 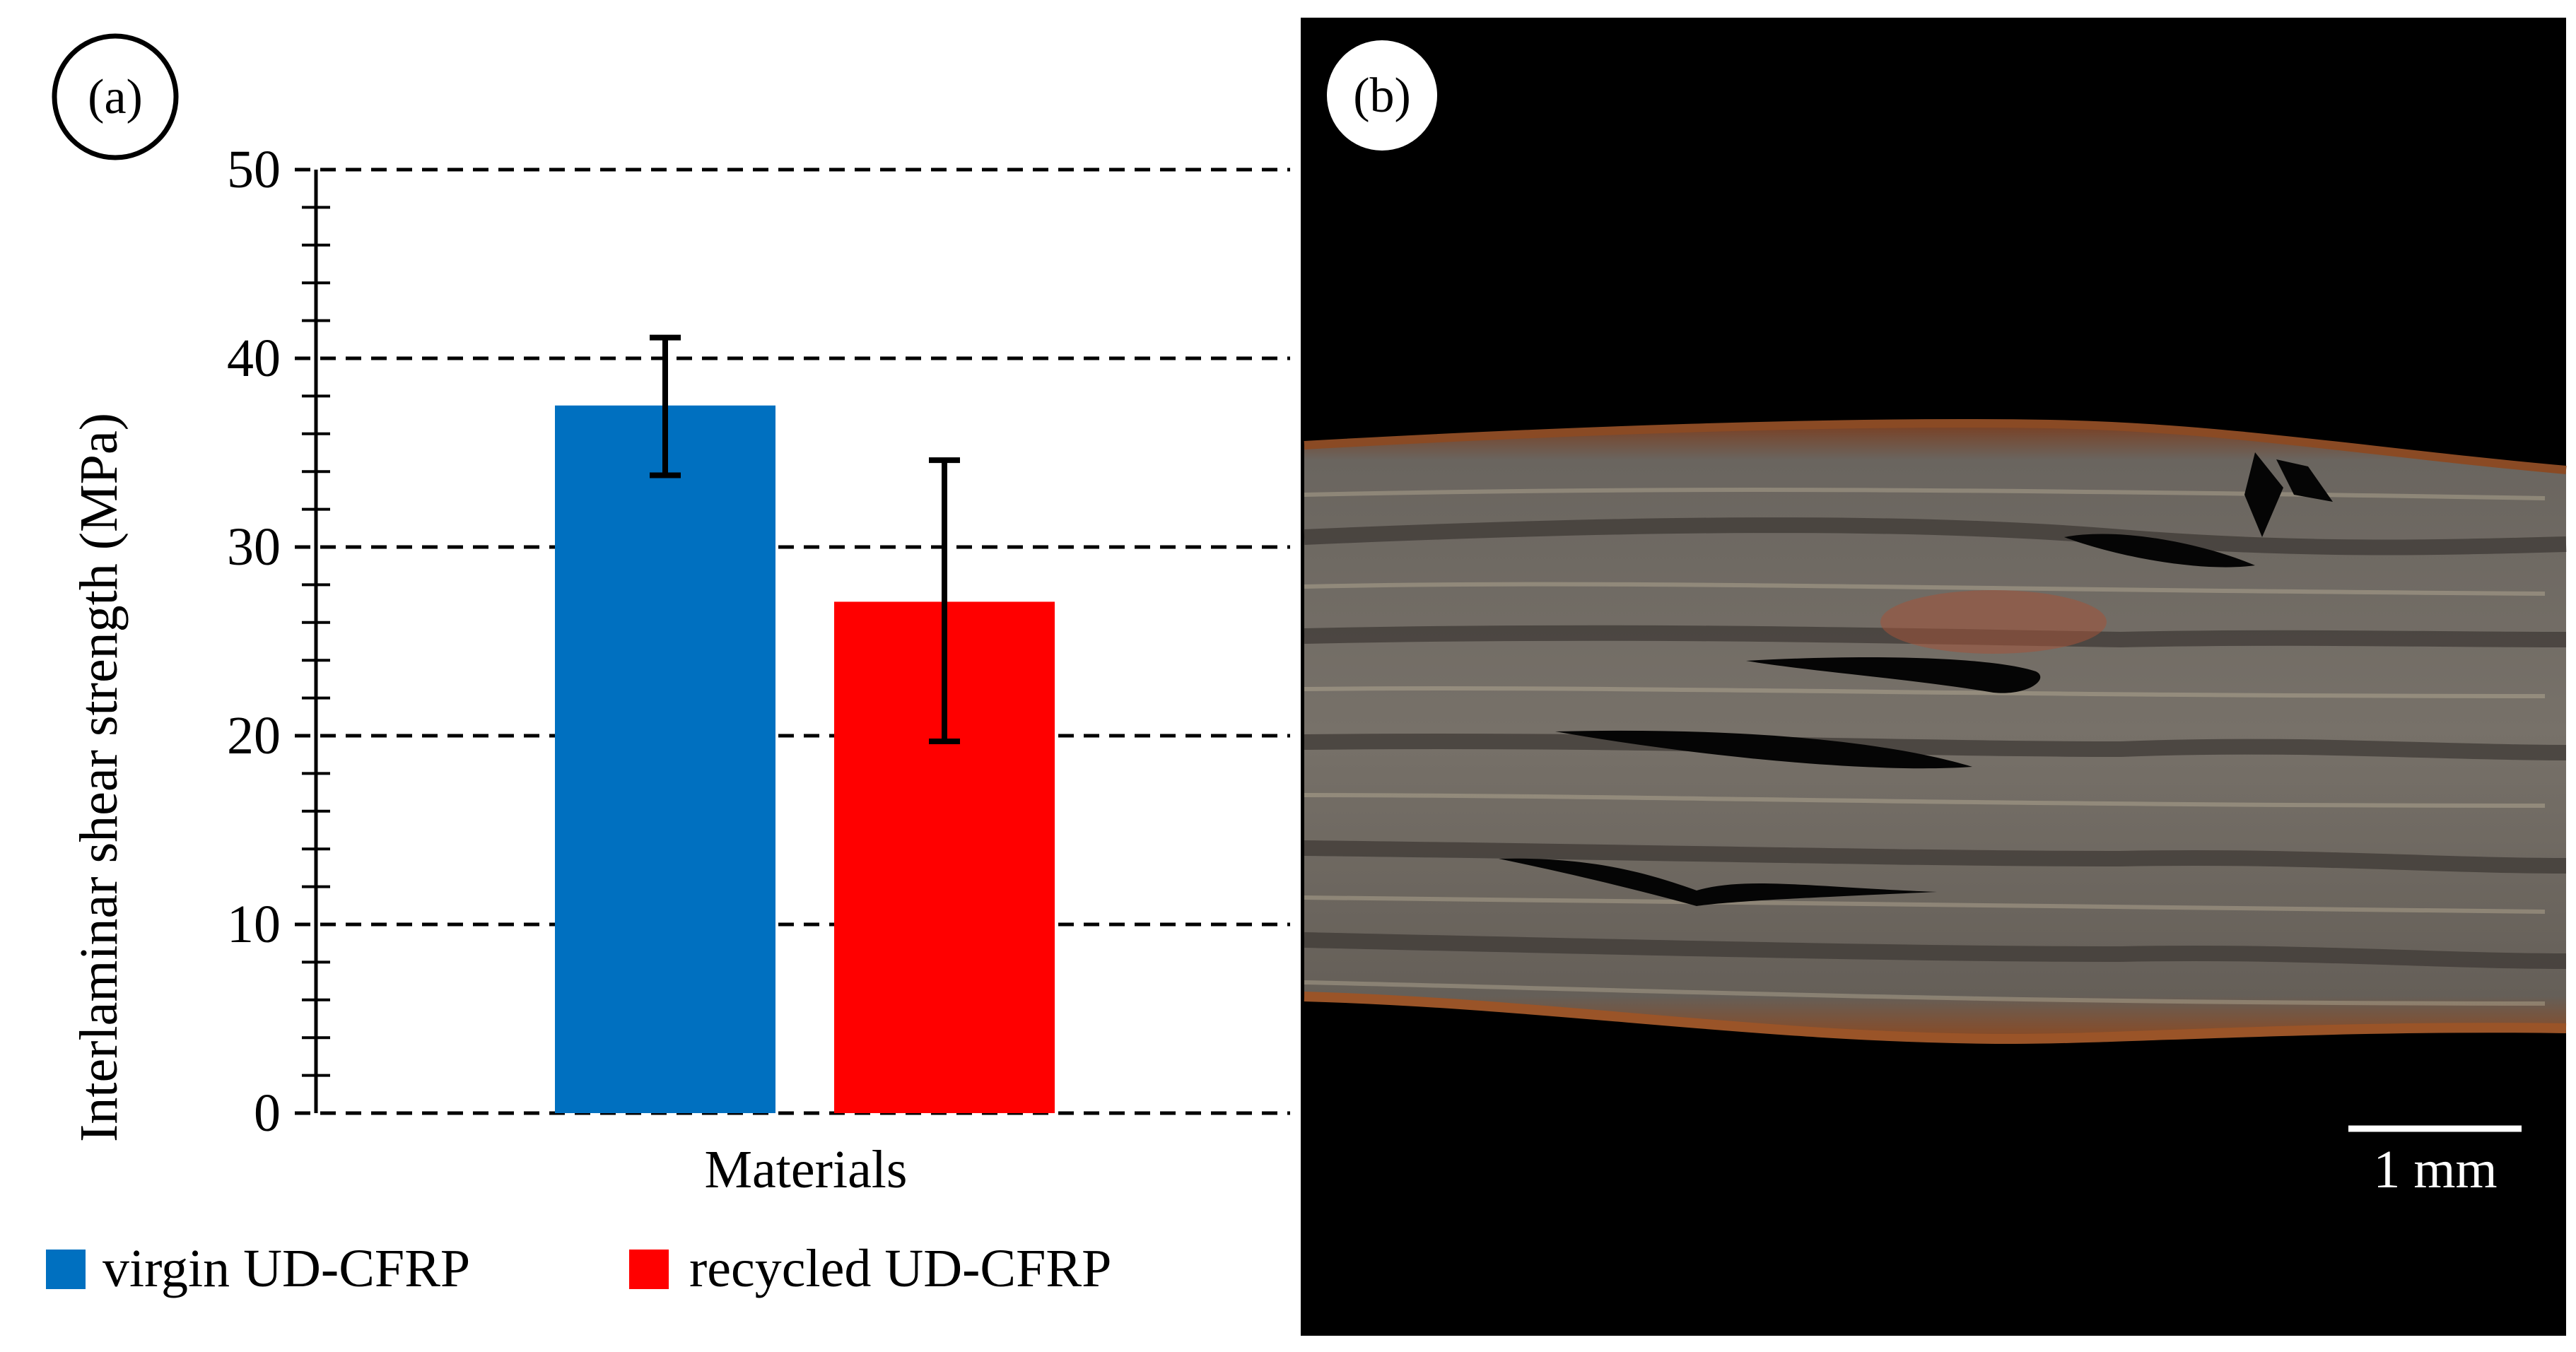 I want to click on y-tick-label-10: 10, so click(x=254, y=925).